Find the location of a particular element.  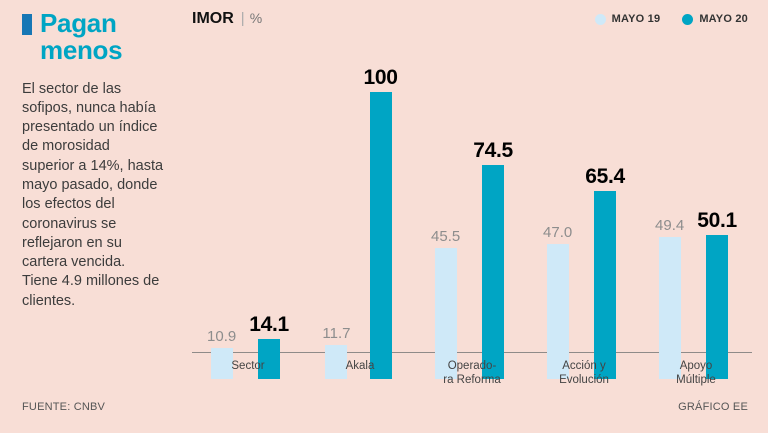

bar-column: 11.7 is located at coordinates (336, 352).